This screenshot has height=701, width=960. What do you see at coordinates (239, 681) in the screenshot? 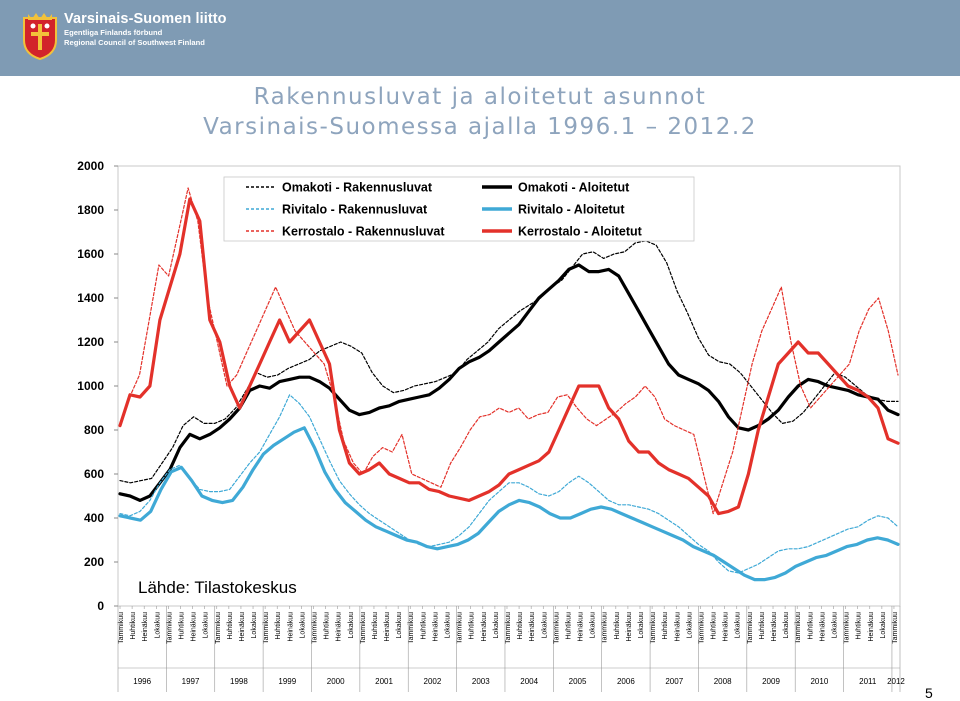
I see `x-year-label: 1998` at bounding box center [239, 681].